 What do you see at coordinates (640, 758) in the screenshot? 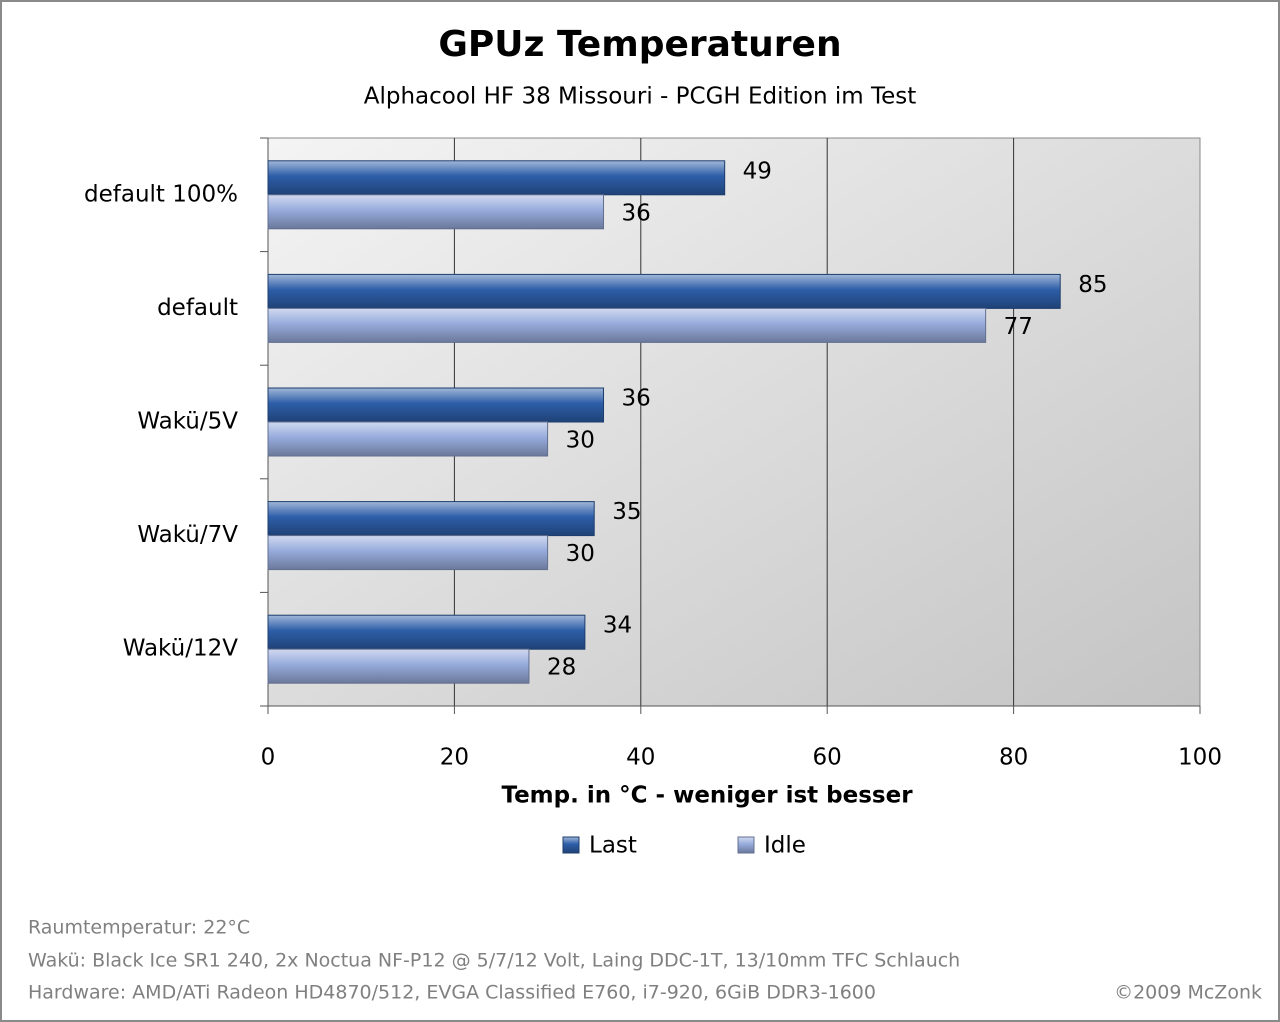
I see `x-tick-label: 40` at bounding box center [640, 758].